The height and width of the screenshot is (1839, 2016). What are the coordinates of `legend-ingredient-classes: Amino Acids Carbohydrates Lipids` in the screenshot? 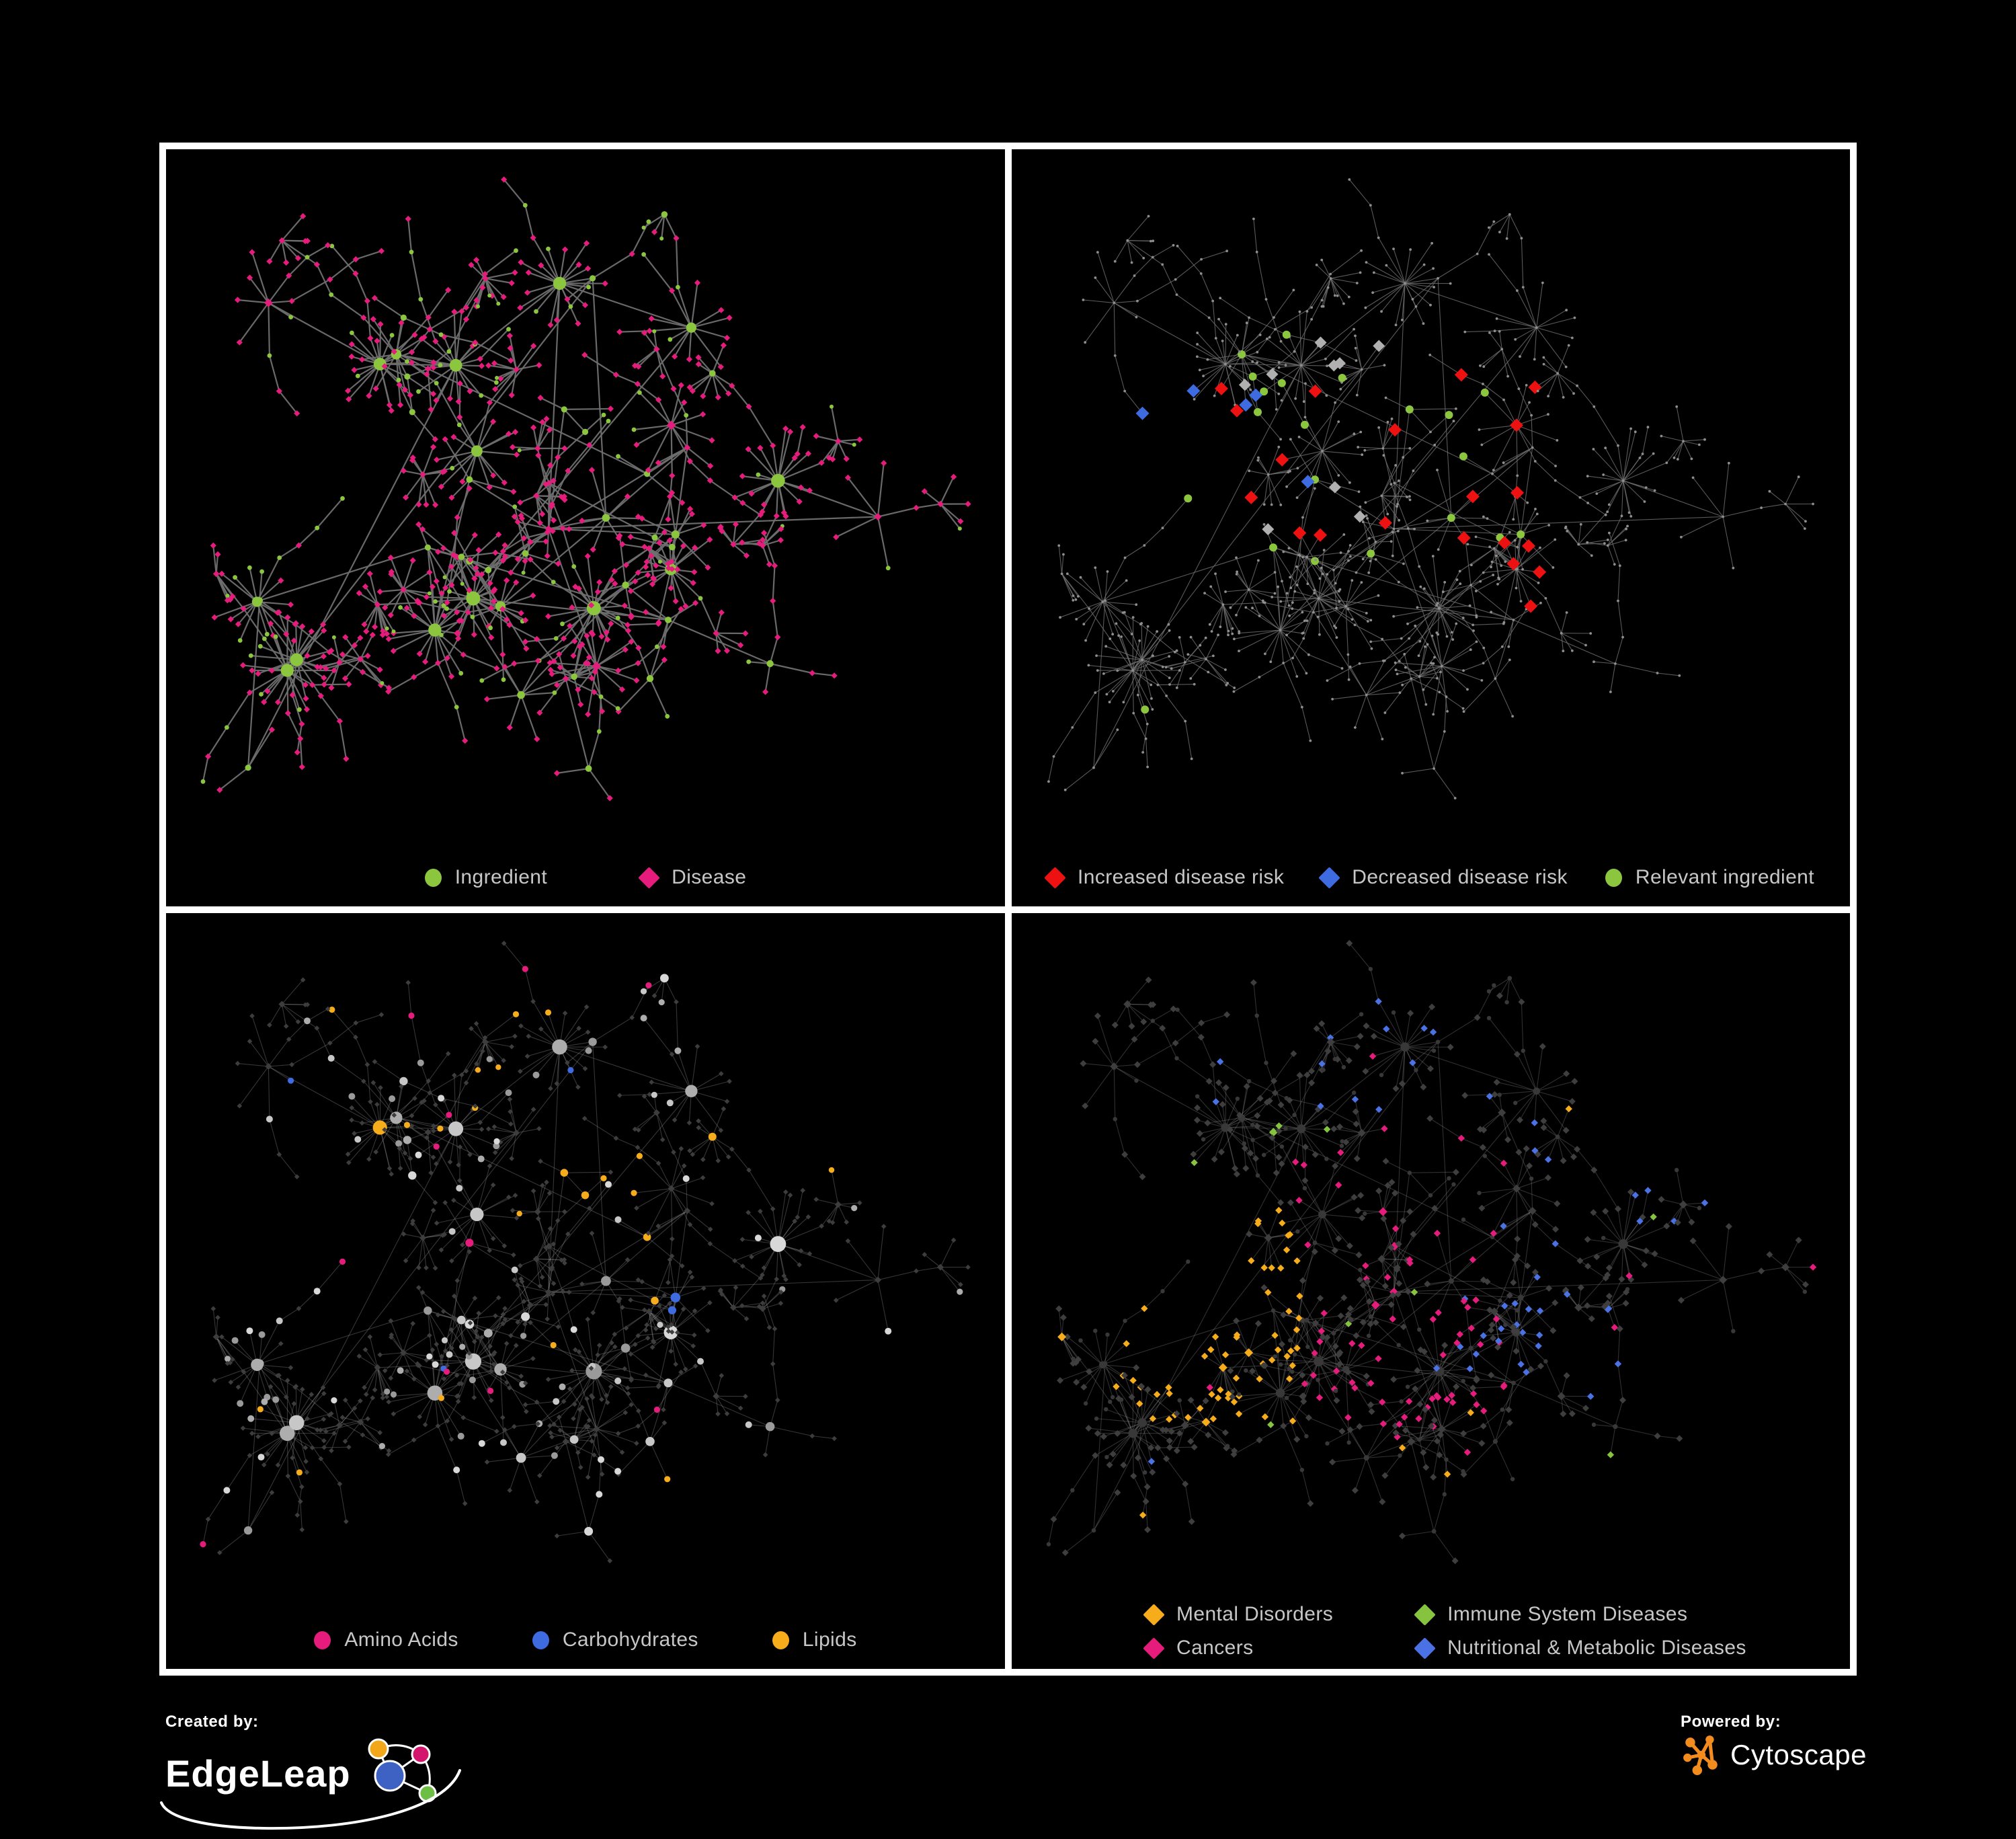 It's located at (585, 1640).